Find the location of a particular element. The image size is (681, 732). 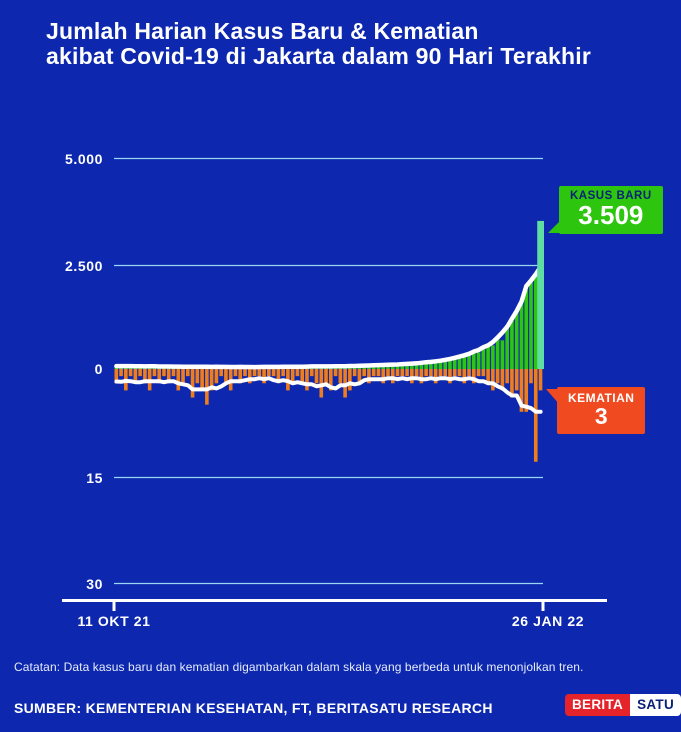

death-bars is located at coordinates (328, 415).